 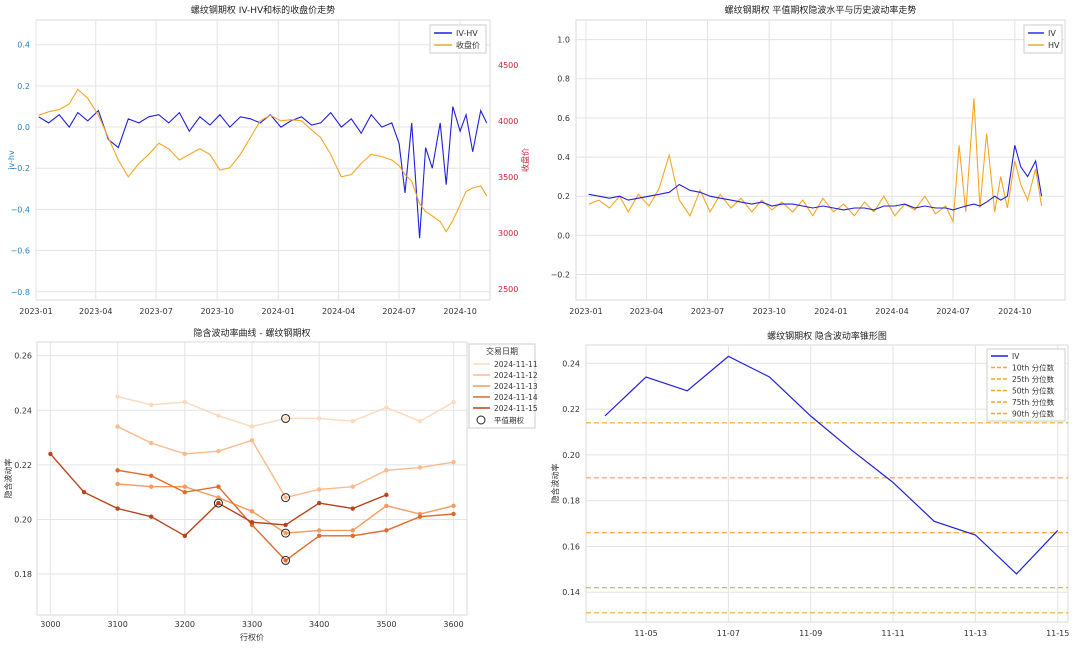 I want to click on y-tick-label: 0.16, so click(x=571, y=546).